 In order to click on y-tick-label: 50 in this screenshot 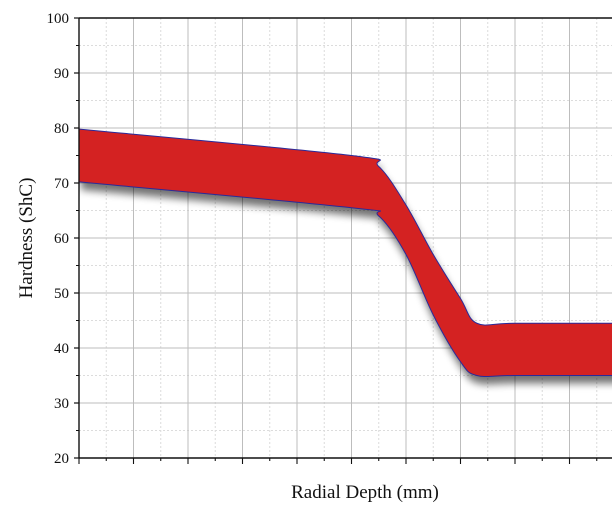, I will do `click(61, 294)`.